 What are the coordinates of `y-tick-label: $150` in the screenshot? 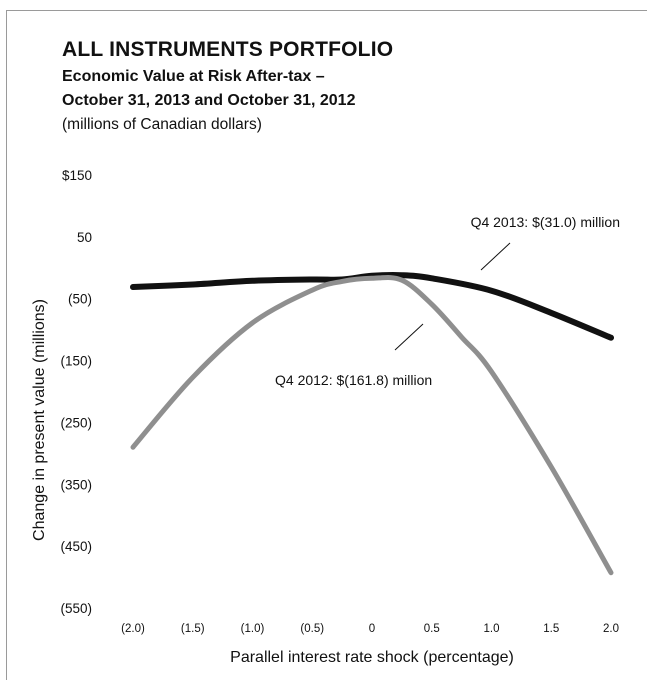 It's located at (77, 175).